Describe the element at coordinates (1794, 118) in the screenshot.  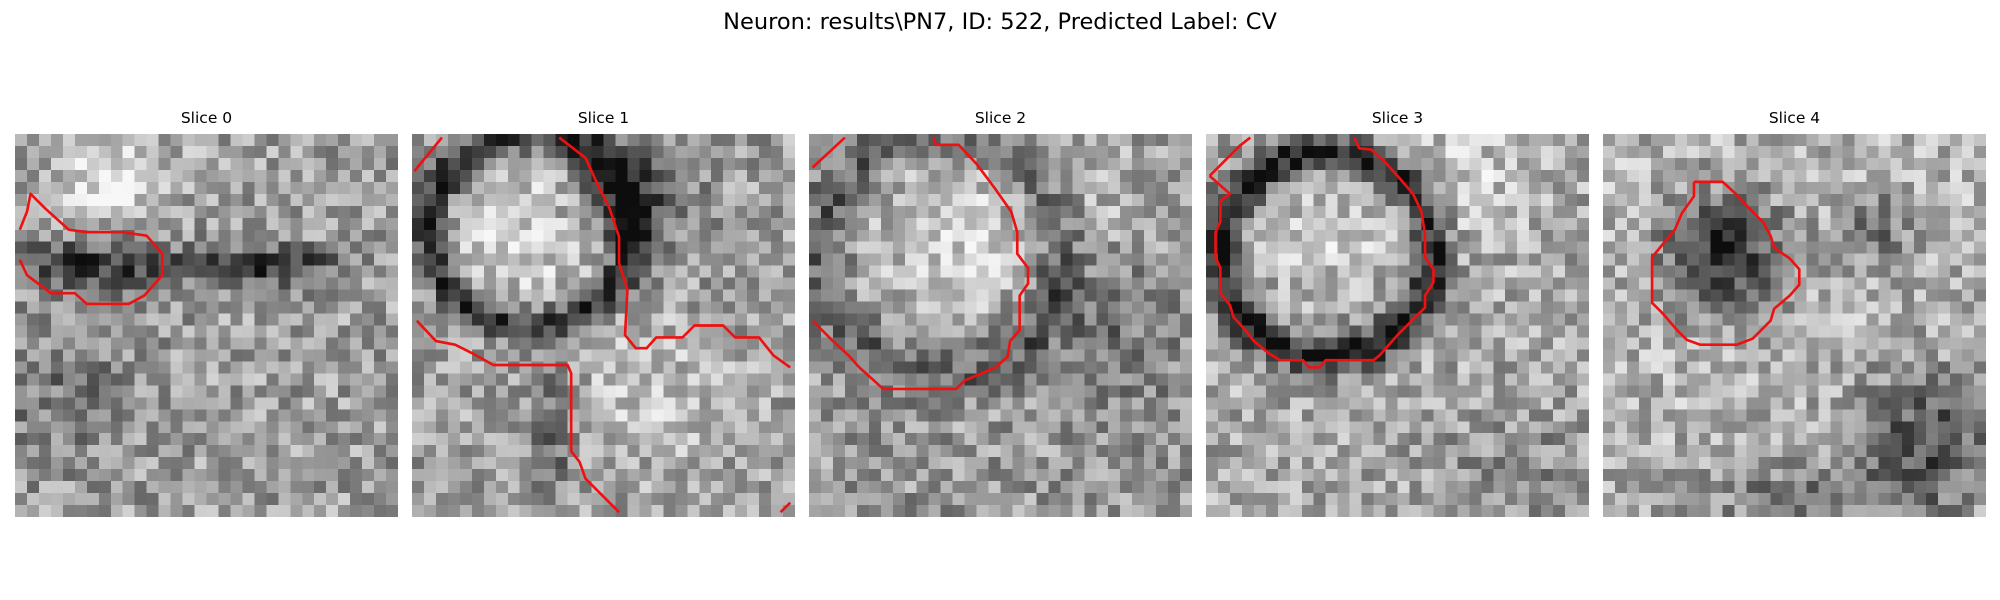
I see `slice-4-title: Slice 4` at that location.